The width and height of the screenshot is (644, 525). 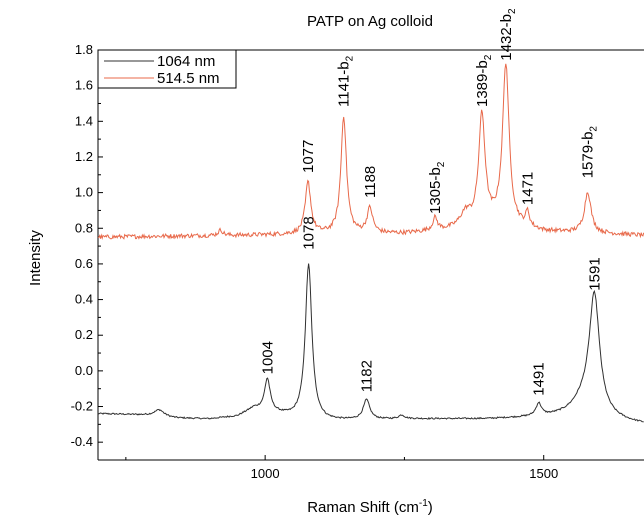 What do you see at coordinates (84, 370) in the screenshot?
I see `y-tick-label: 0.0` at bounding box center [84, 370].